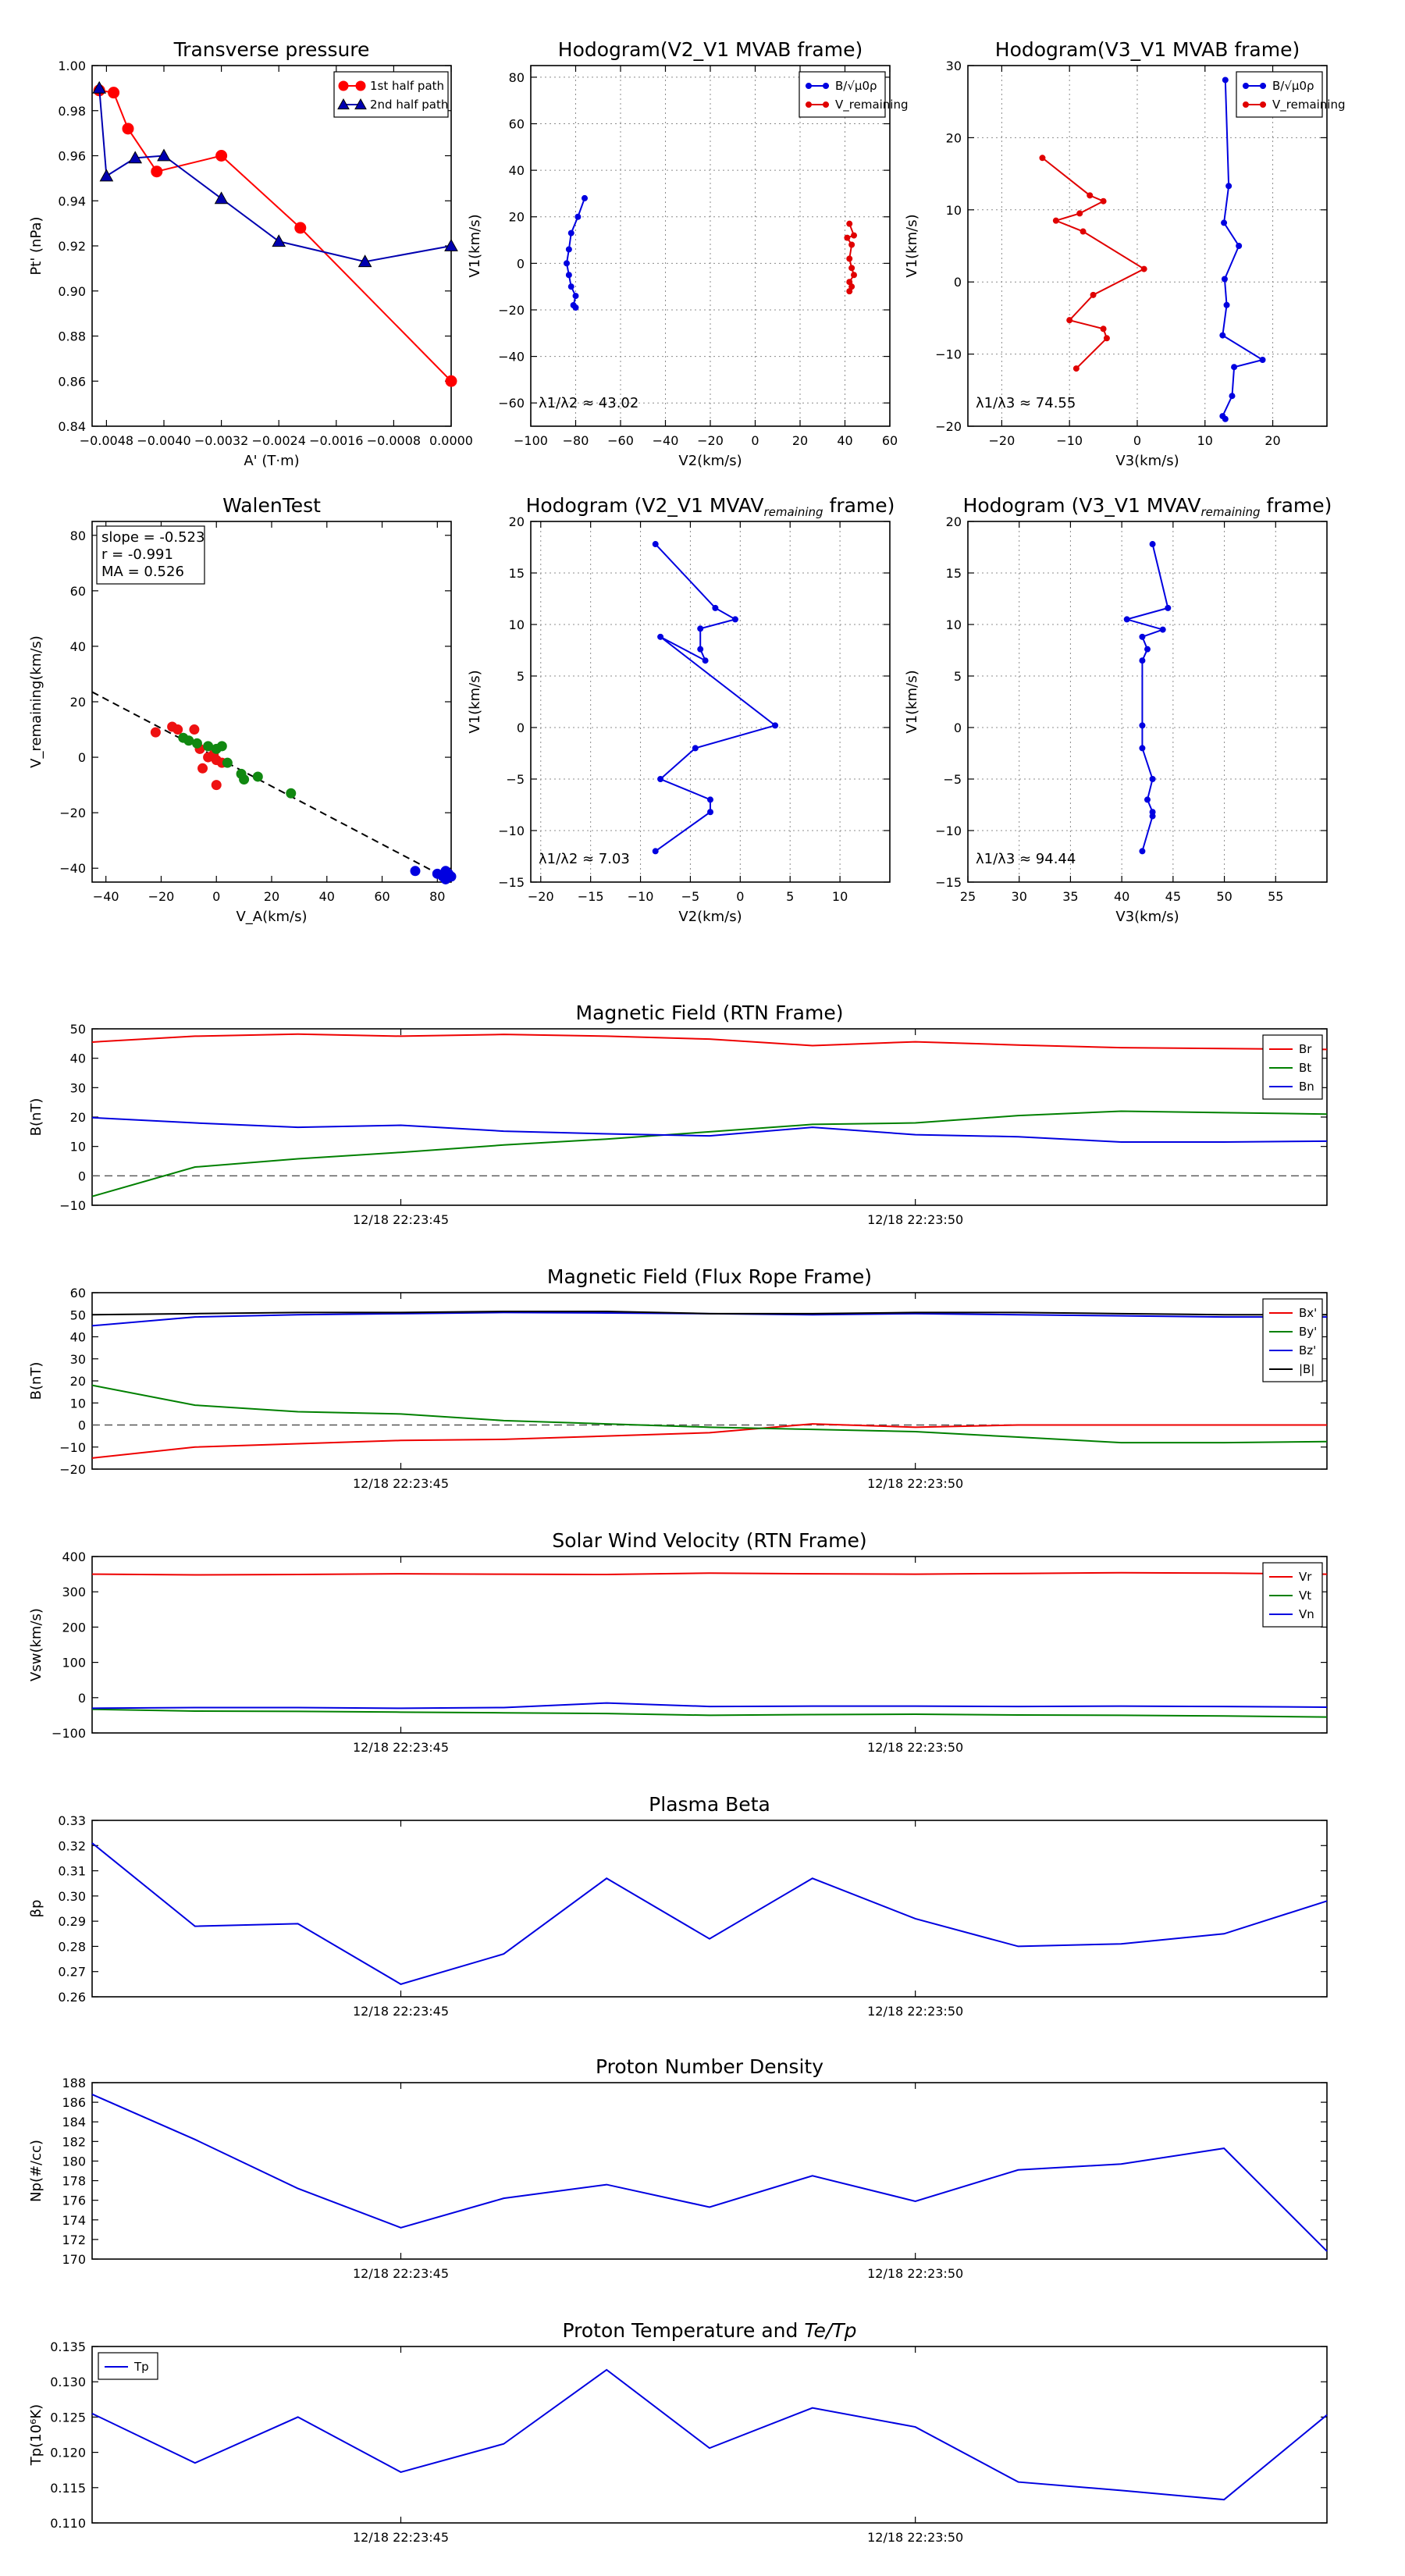  What do you see at coordinates (641, 896) in the screenshot?
I see `x-tick-label: −10` at bounding box center [641, 896].